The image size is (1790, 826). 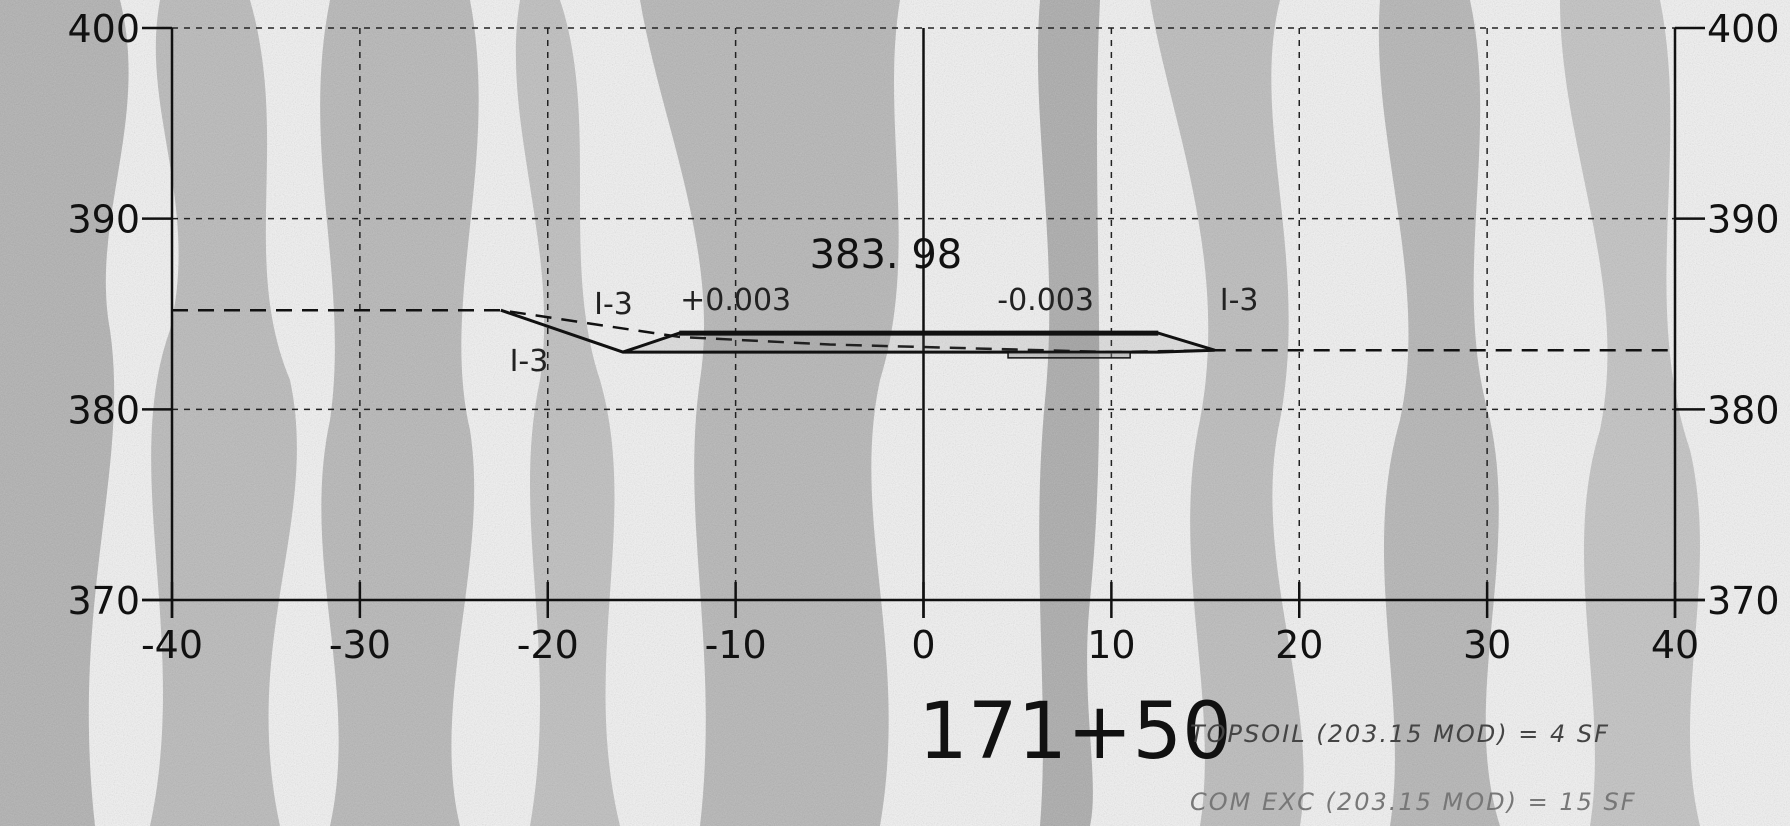 What do you see at coordinates (736, 645) in the screenshot?
I see `x-tick-label: -10` at bounding box center [736, 645].